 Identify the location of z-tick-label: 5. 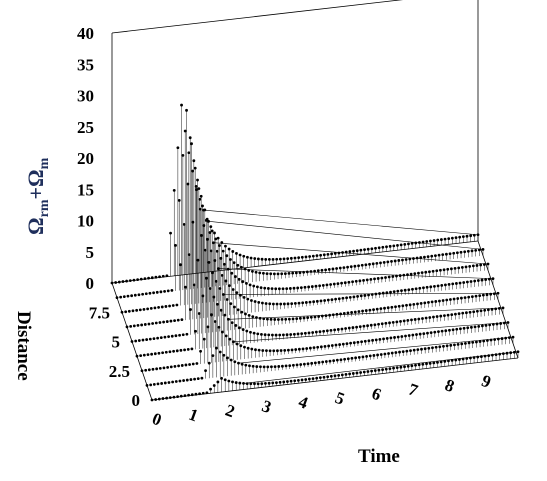
(90, 252).